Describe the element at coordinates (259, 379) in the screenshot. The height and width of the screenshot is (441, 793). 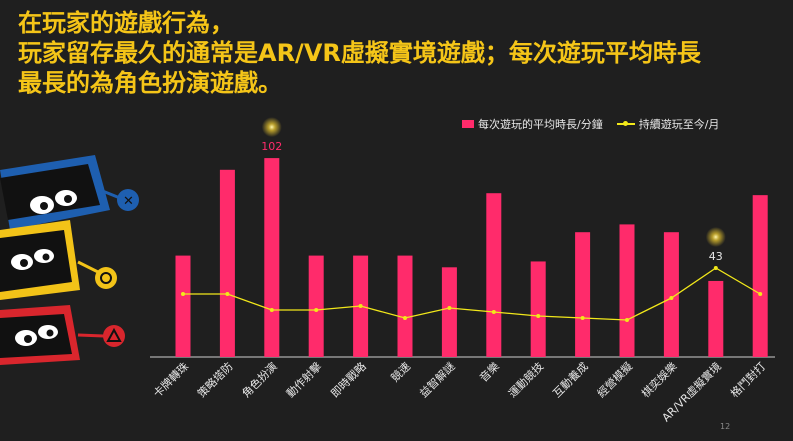
I see `x-tick-label-2: 角色扮演` at that location.